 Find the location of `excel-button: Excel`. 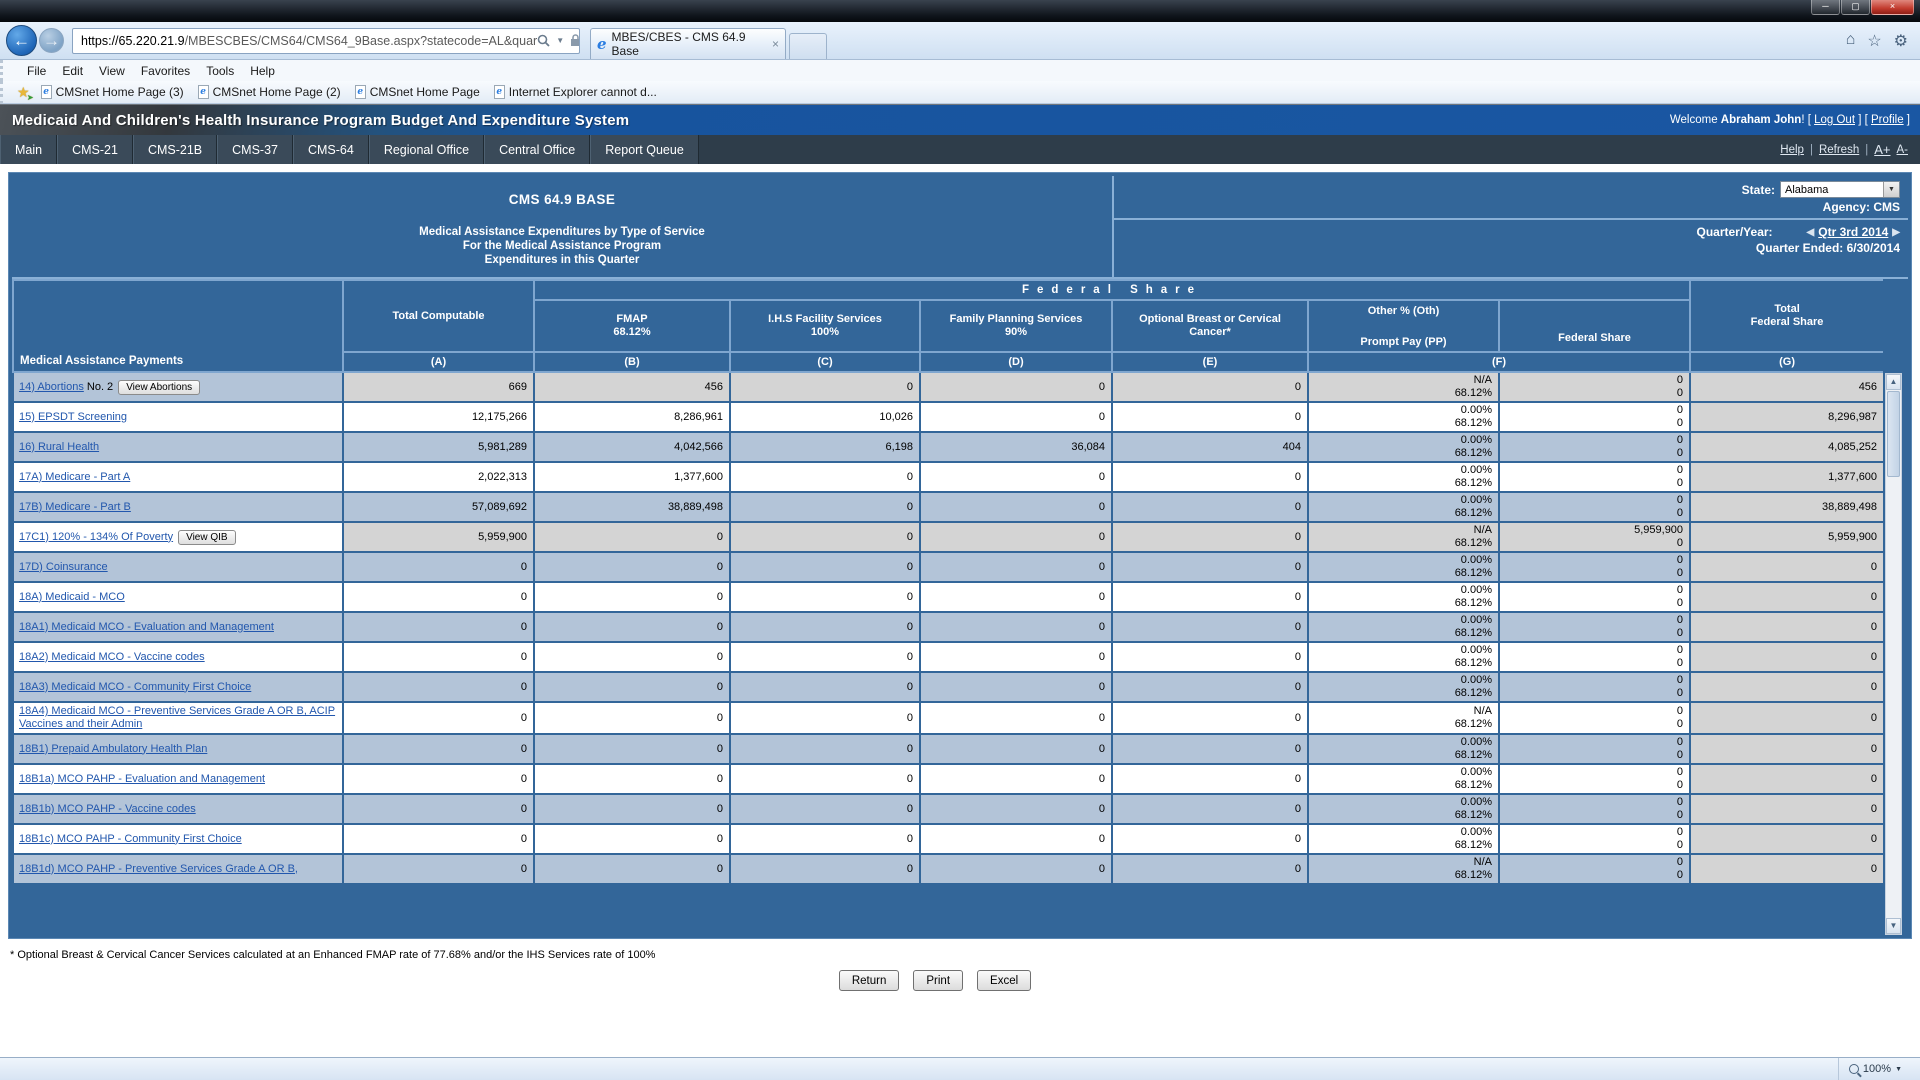

excel-button: Excel is located at coordinates (1004, 980).